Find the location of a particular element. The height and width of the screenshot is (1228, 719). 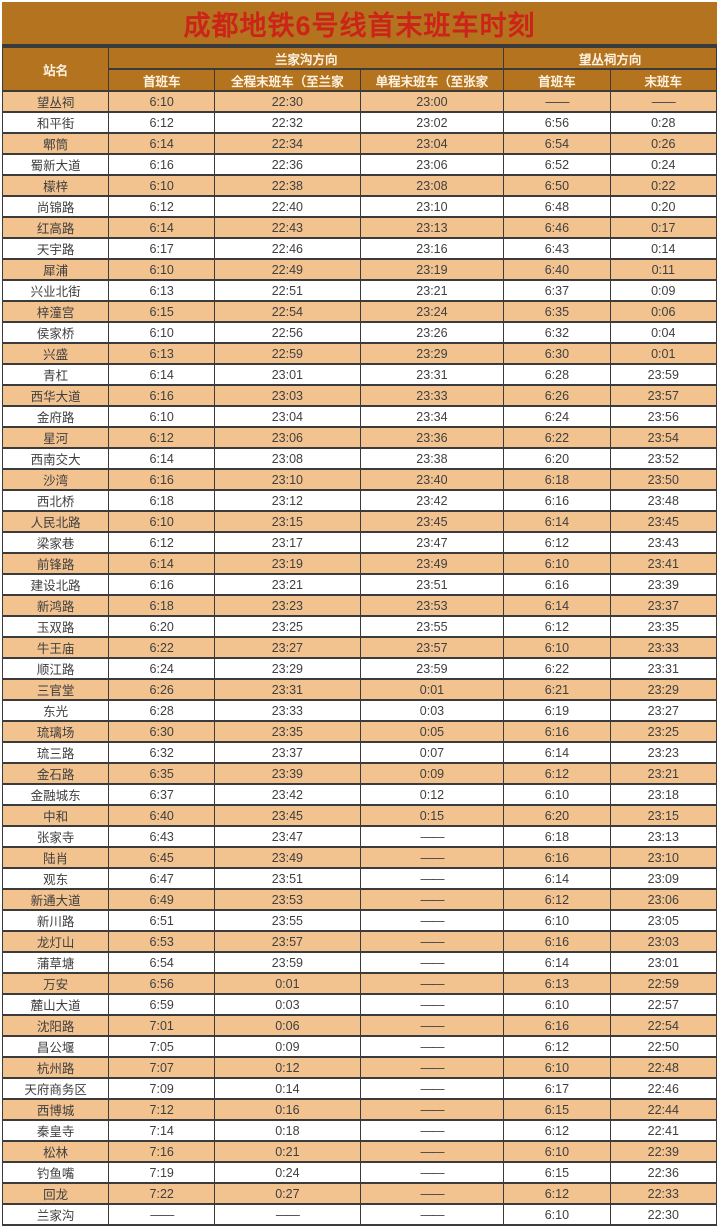

table-row: 沈阳路 7:01 0:06 —— 6:16 22:54 is located at coordinates (359, 1025).